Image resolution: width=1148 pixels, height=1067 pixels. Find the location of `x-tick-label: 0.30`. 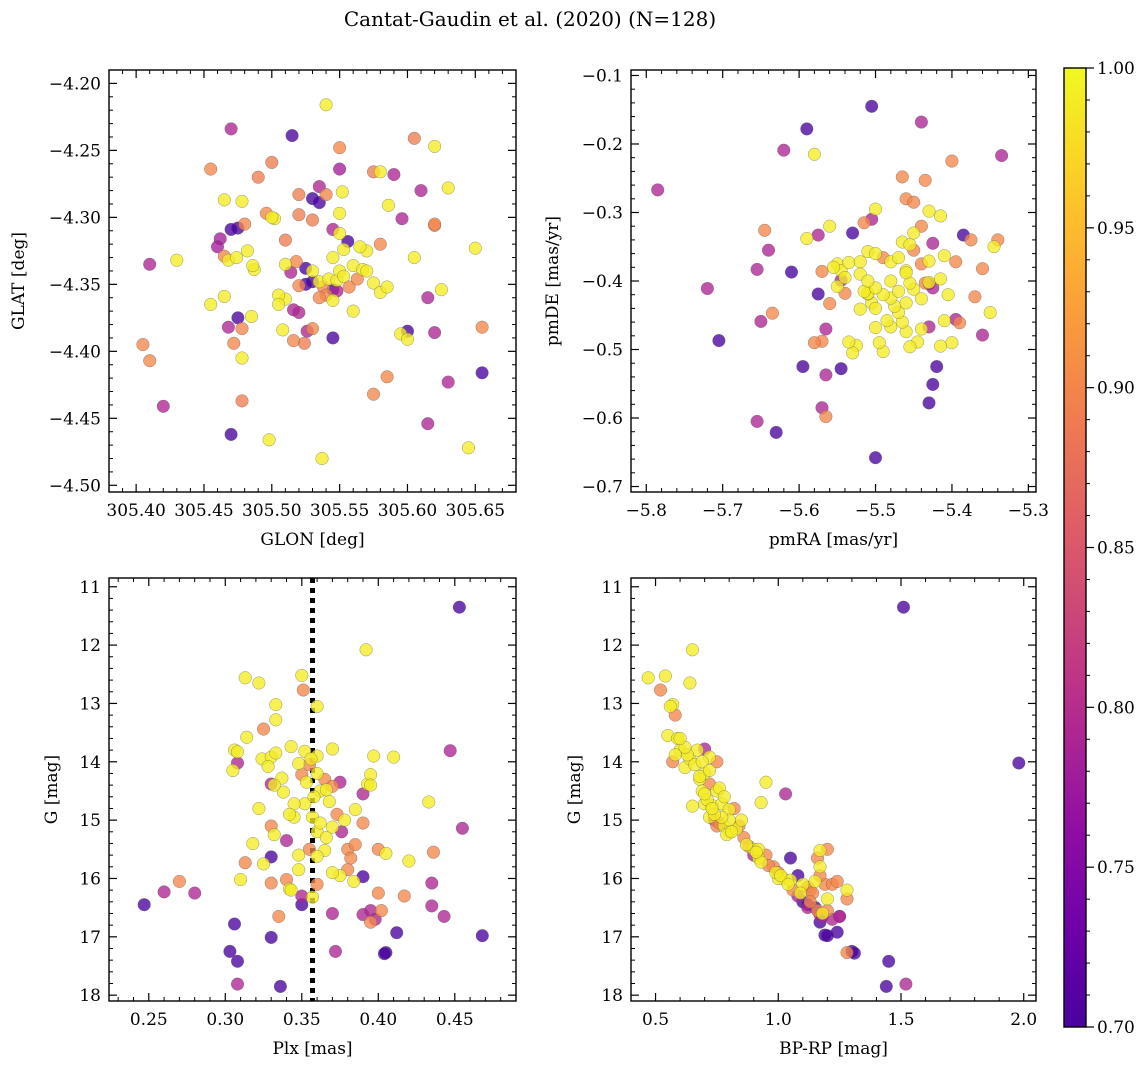

x-tick-label: 0.30 is located at coordinates (225, 1020).